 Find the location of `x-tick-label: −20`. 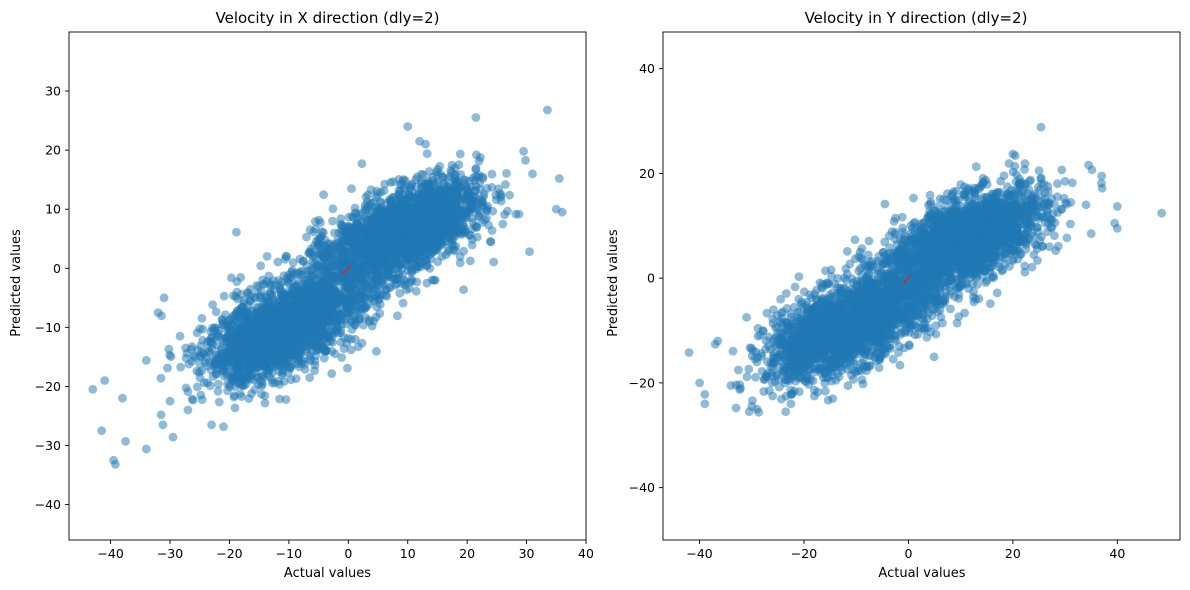

x-tick-label: −20 is located at coordinates (229, 553).